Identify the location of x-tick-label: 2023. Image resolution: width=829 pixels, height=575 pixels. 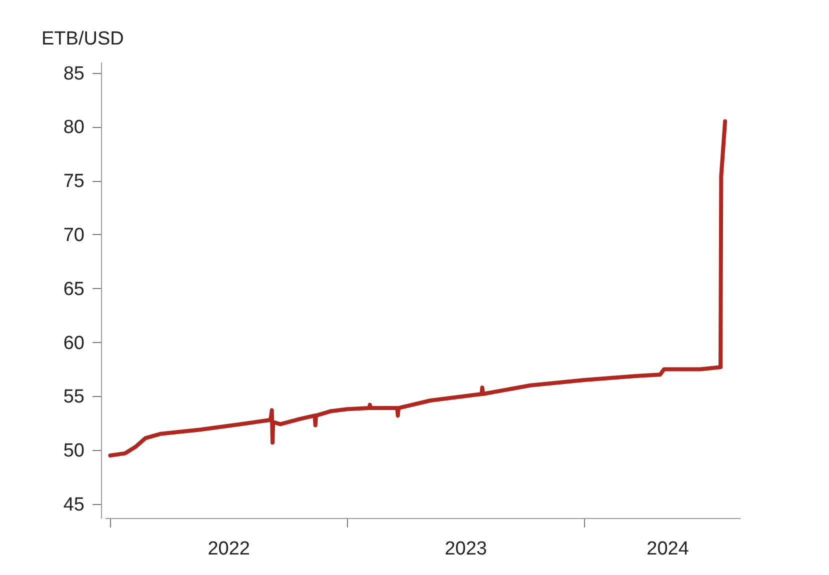
(465, 549).